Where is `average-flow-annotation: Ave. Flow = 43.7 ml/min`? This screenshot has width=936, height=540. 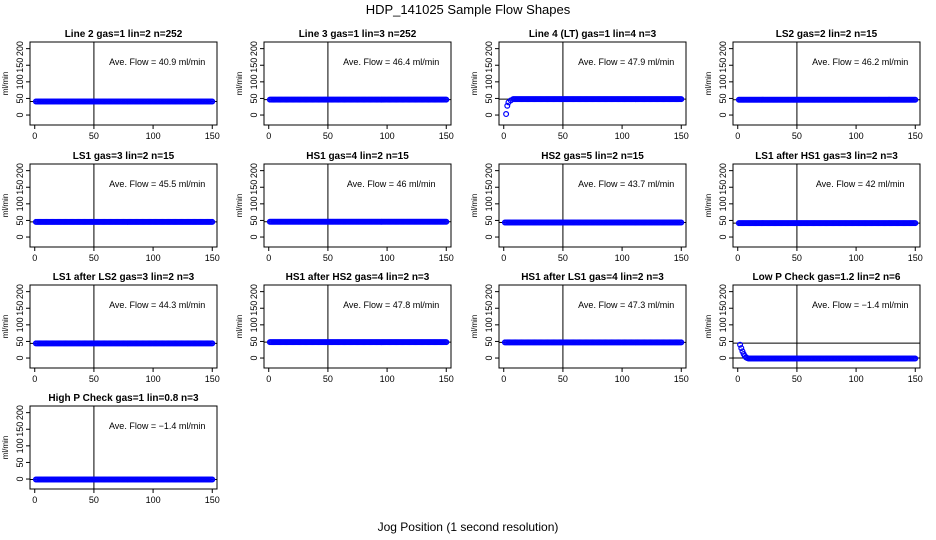 average-flow-annotation: Ave. Flow = 43.7 ml/min is located at coordinates (626, 184).